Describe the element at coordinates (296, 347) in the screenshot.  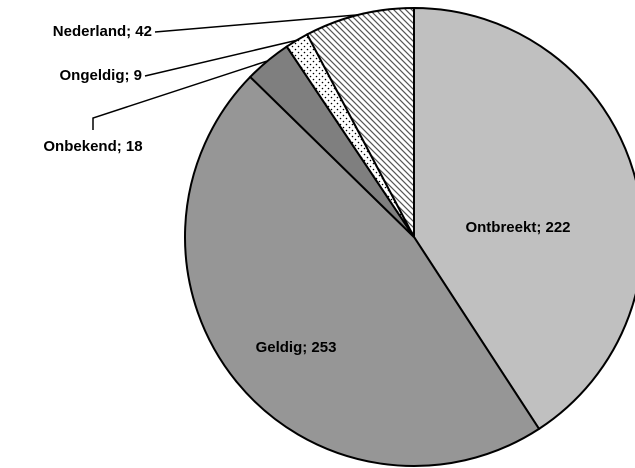
I see `data-label: Geldig; 253` at that location.